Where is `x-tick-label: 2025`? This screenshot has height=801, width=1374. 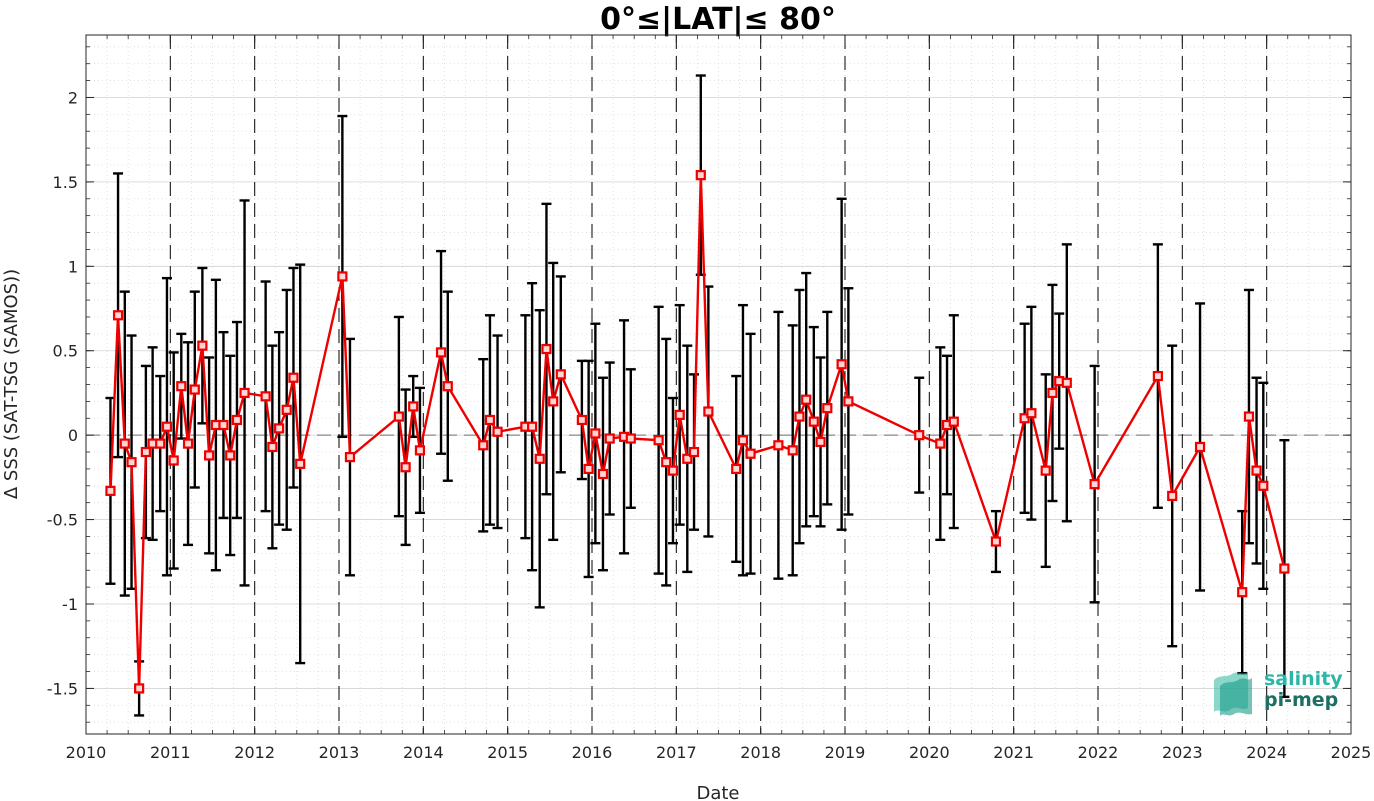 x-tick-label: 2025 is located at coordinates (1351, 752).